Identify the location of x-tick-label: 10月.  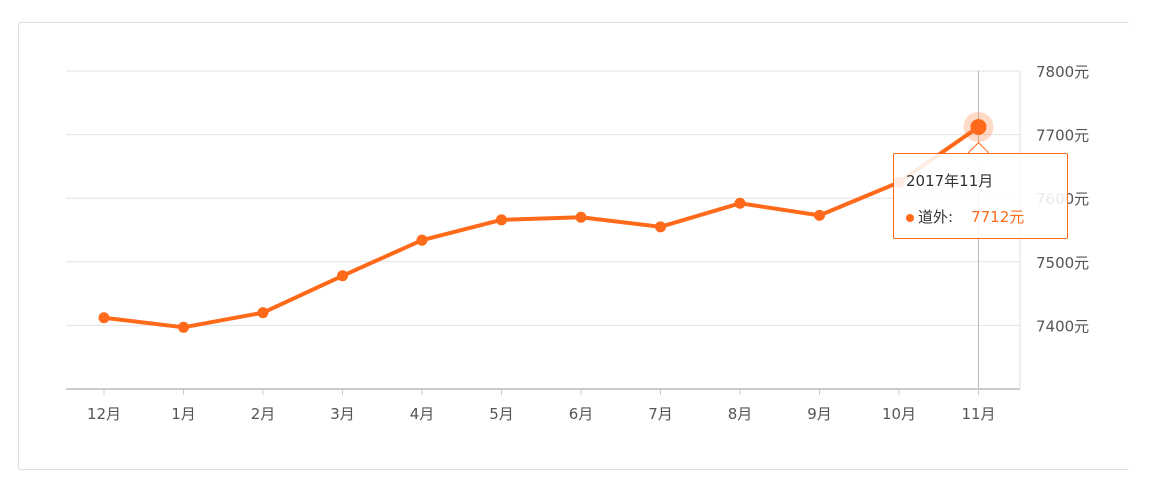
(899, 414).